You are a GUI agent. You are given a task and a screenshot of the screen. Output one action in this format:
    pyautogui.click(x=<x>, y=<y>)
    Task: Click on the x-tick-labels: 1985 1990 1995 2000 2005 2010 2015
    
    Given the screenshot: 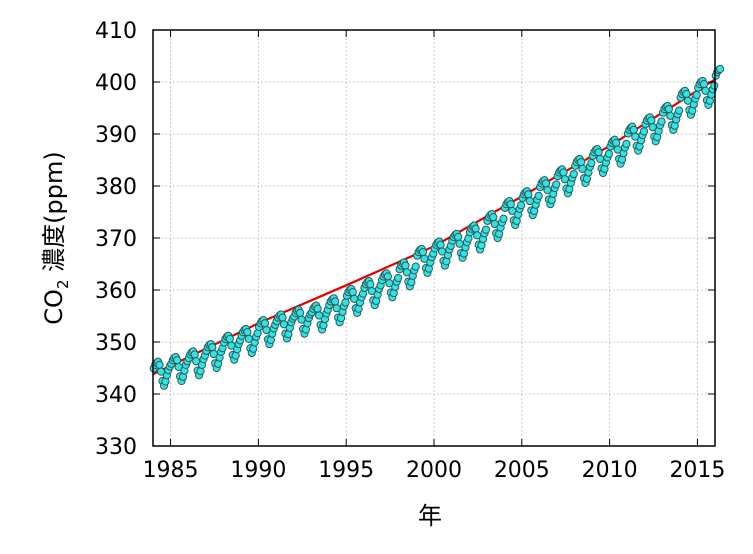 What is the action you would take?
    pyautogui.click(x=434, y=470)
    